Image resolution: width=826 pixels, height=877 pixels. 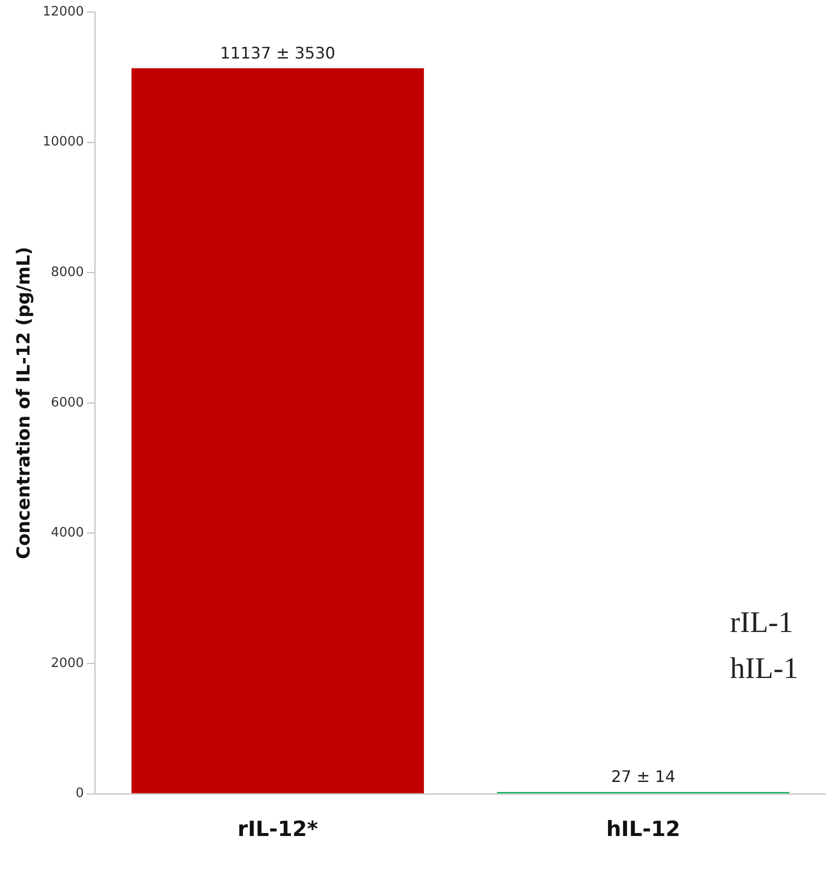 I want to click on y-tick-label: 4000, so click(x=67, y=533).